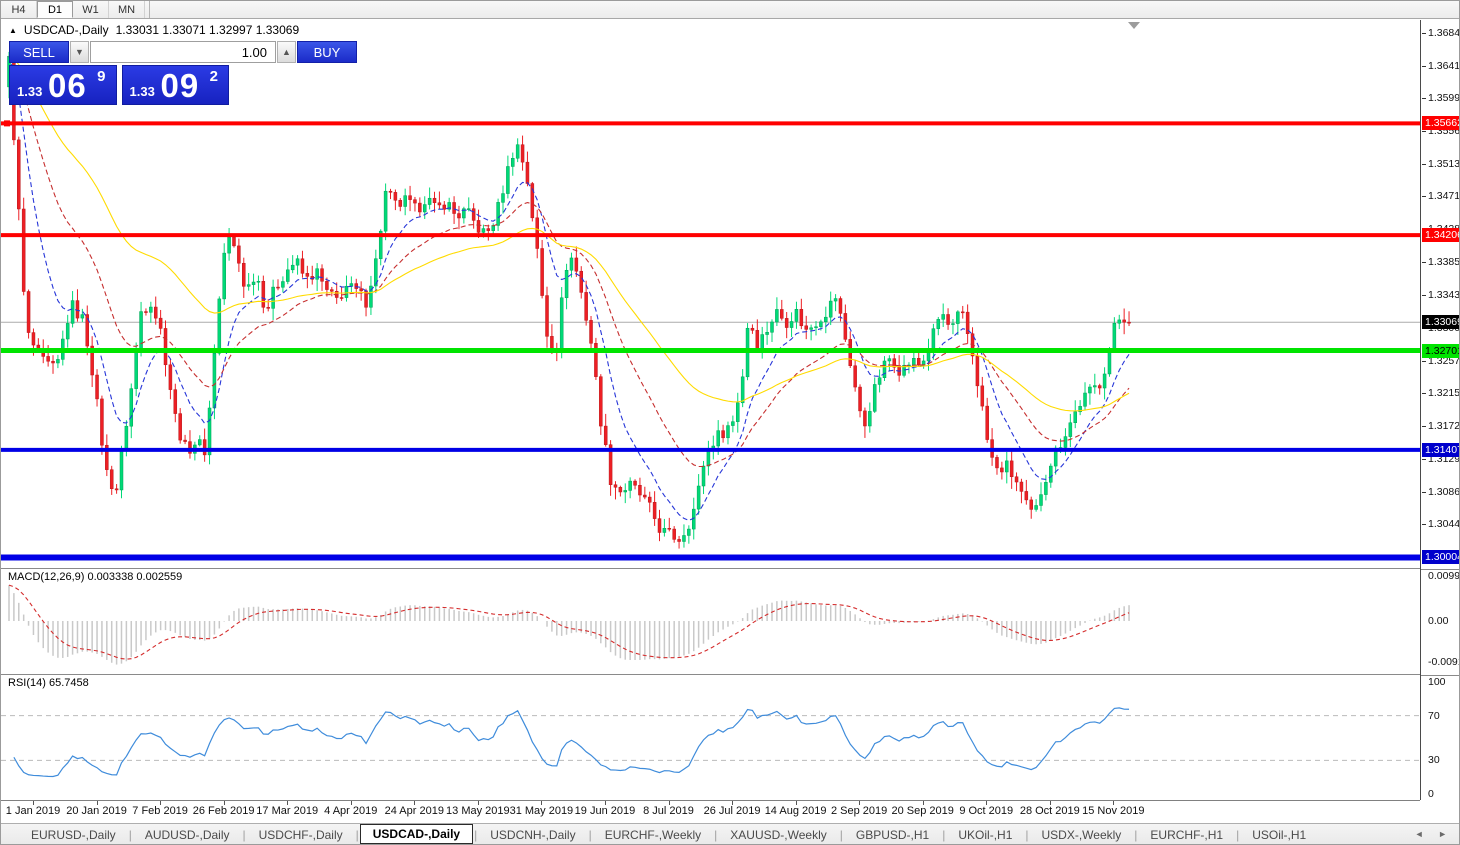 The width and height of the screenshot is (1460, 845). I want to click on tab-usdcnhdaily: USDCNH-,Daily, so click(533, 835).